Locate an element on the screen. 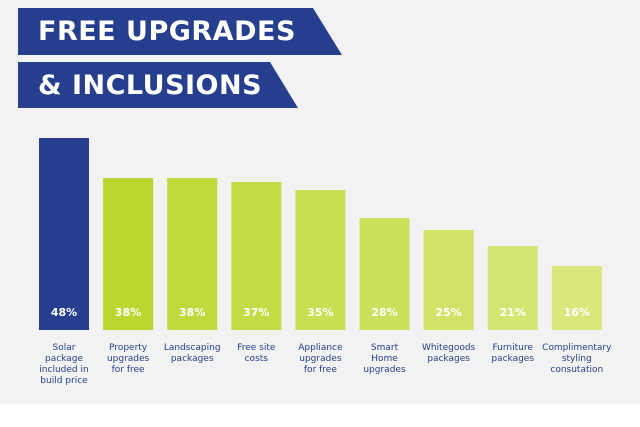 The width and height of the screenshot is (640, 427). category-label-line: package is located at coordinates (64, 359).